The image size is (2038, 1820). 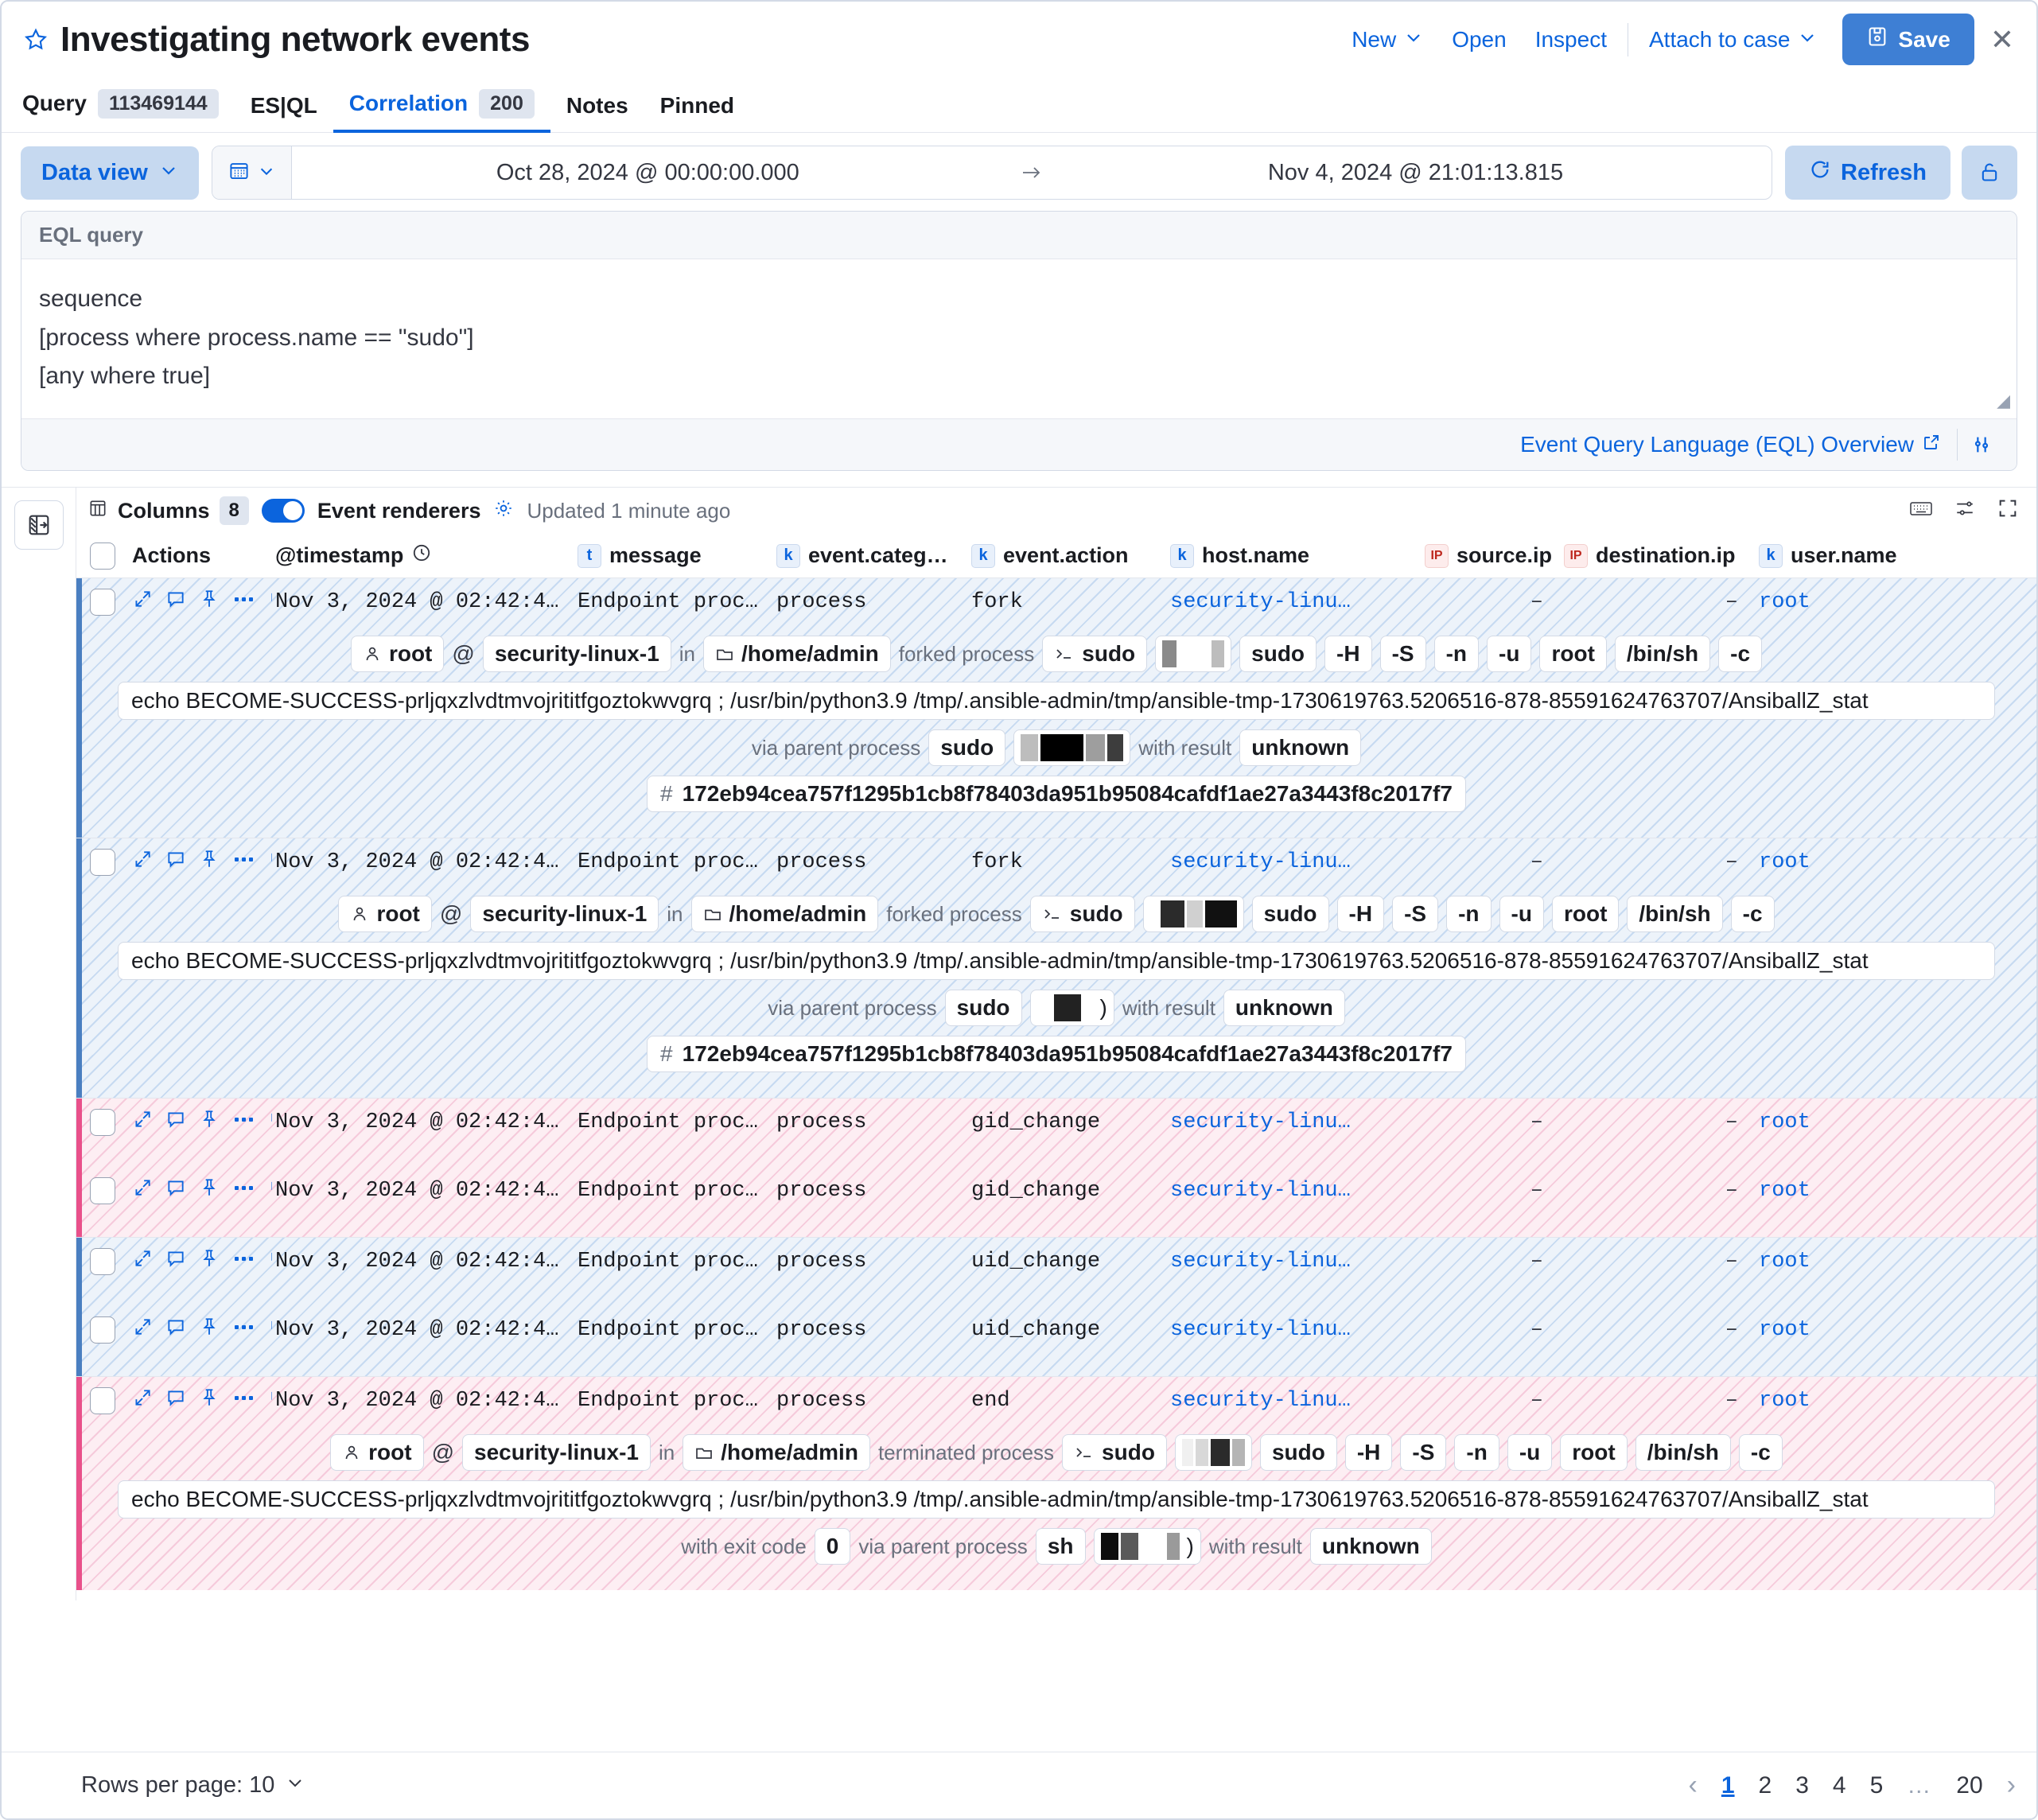 I want to click on select-all-checkbox, so click(x=102, y=556).